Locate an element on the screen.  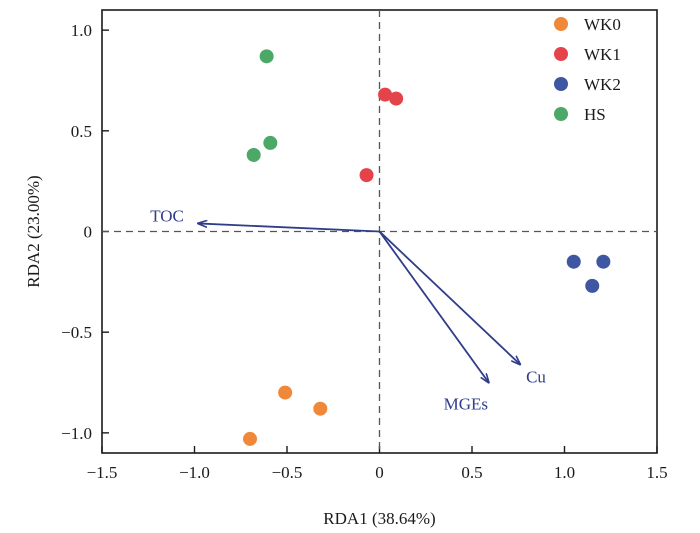
legend-marker-hs is located at coordinates (561, 114).